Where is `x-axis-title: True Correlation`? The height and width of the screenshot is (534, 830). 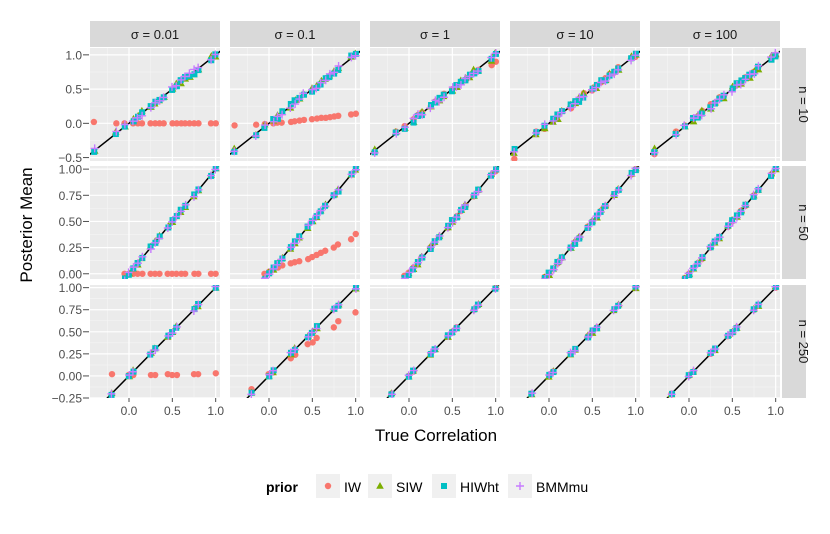 x-axis-title: True Correlation is located at coordinates (436, 435).